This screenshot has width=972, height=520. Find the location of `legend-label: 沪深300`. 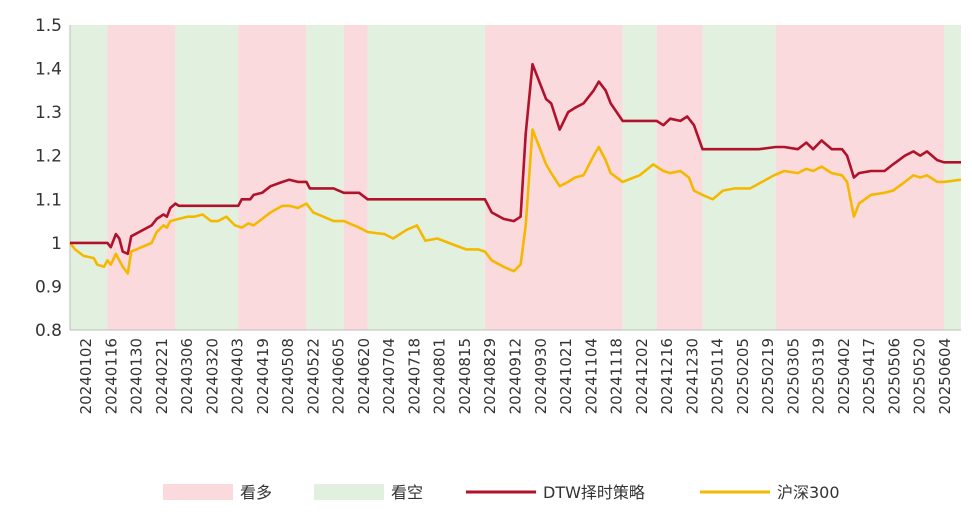

legend-label: 沪深300 is located at coordinates (808, 492).